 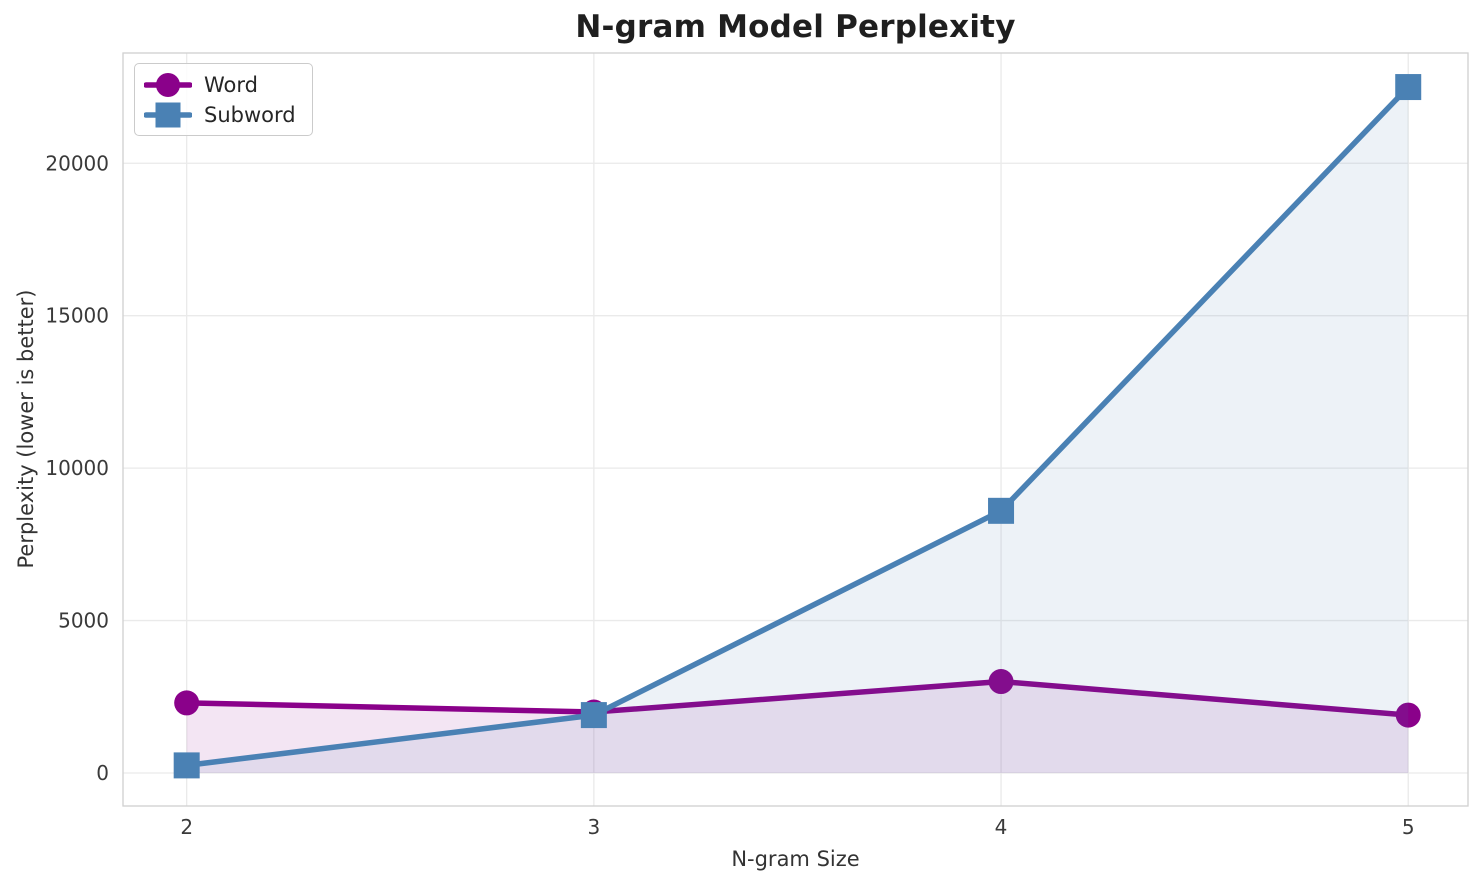 I want to click on legend-entry-subword: Subword, so click(x=220, y=114).